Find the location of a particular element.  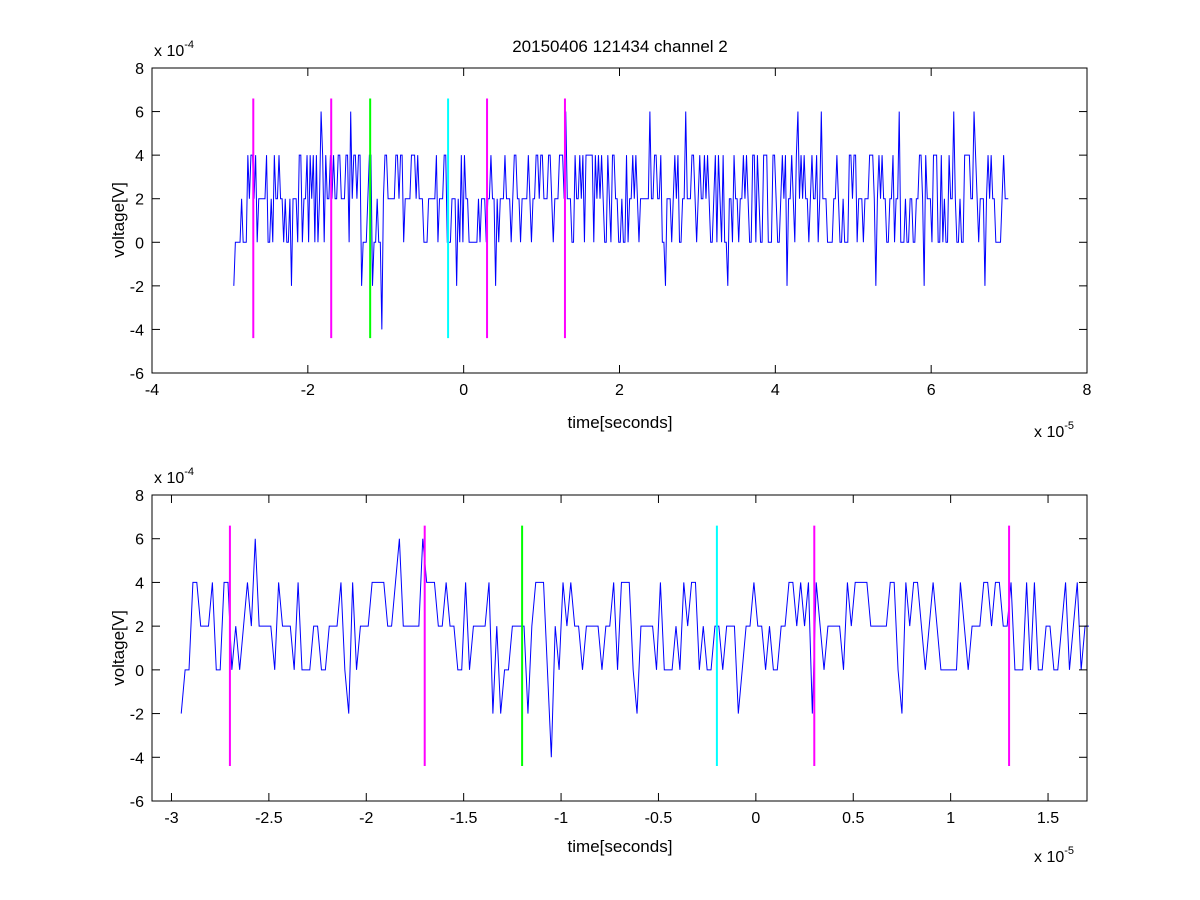

x-axis-label-full-trace: time[seconds] is located at coordinates (620, 422).